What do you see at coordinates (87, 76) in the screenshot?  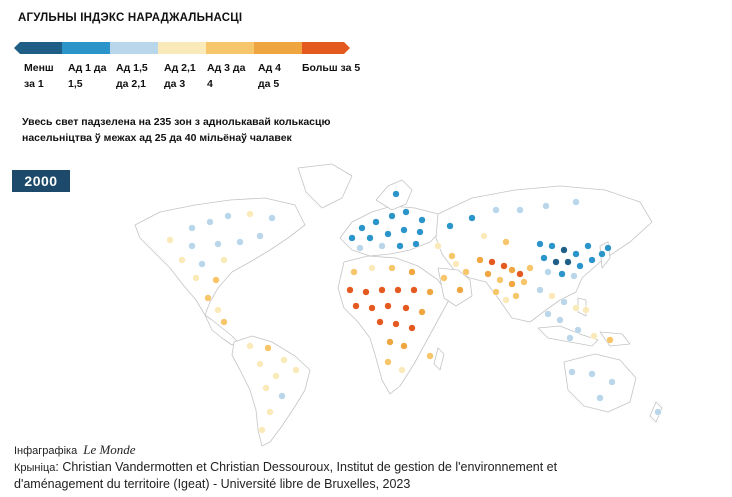 I see `legend-label-2: Ад 1 да 1,5` at bounding box center [87, 76].